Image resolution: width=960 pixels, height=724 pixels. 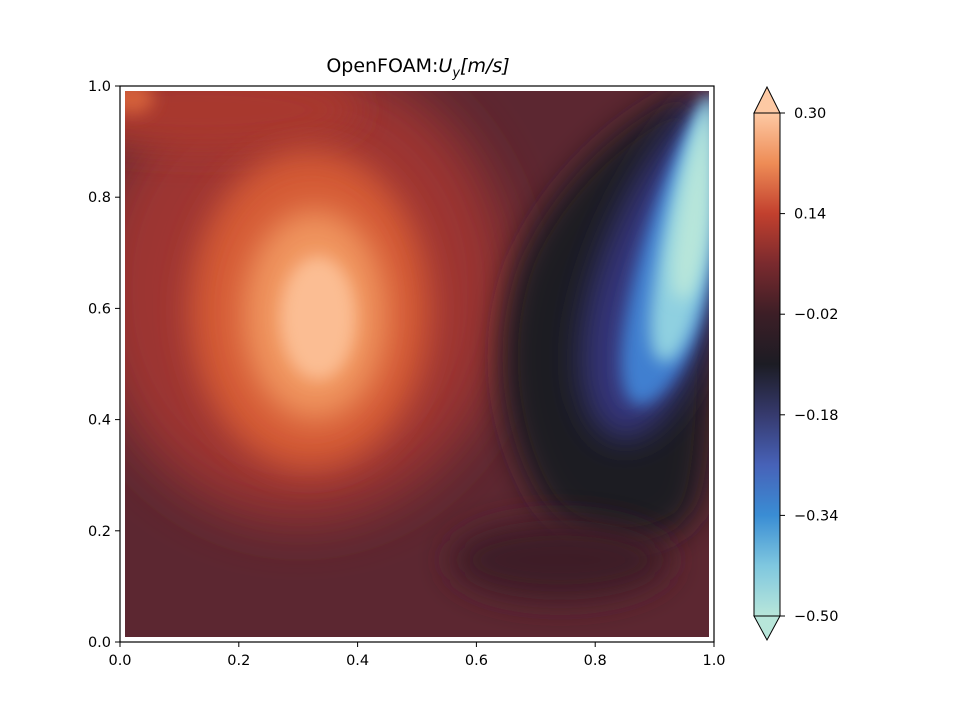 What do you see at coordinates (767, 99) in the screenshot?
I see `colorbar-extend-top` at bounding box center [767, 99].